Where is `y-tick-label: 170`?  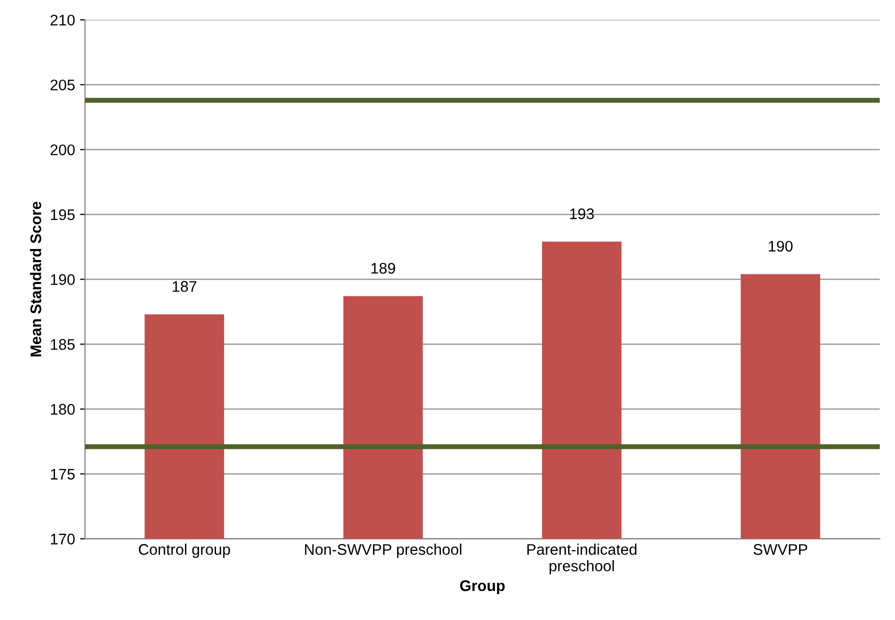
y-tick-label: 170 is located at coordinates (62, 539).